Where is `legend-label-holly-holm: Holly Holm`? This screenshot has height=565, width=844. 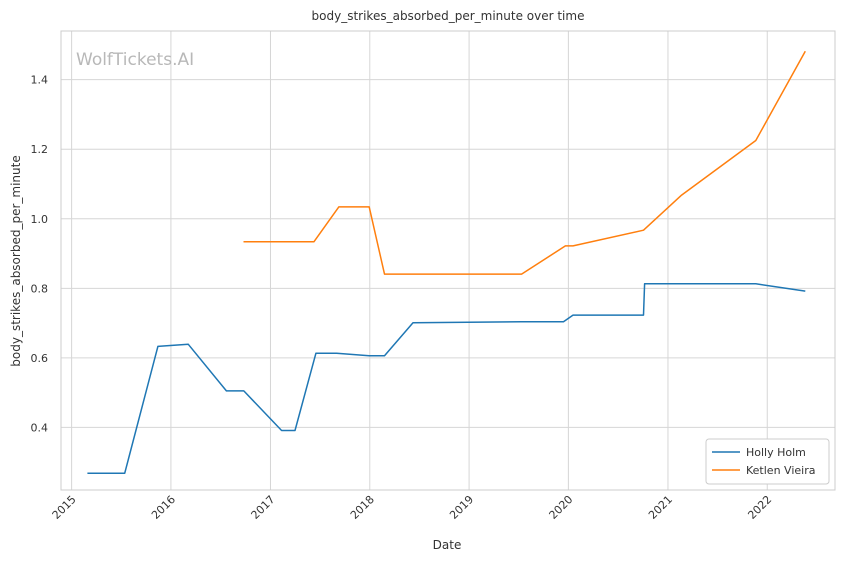 legend-label-holly-holm: Holly Holm is located at coordinates (776, 452).